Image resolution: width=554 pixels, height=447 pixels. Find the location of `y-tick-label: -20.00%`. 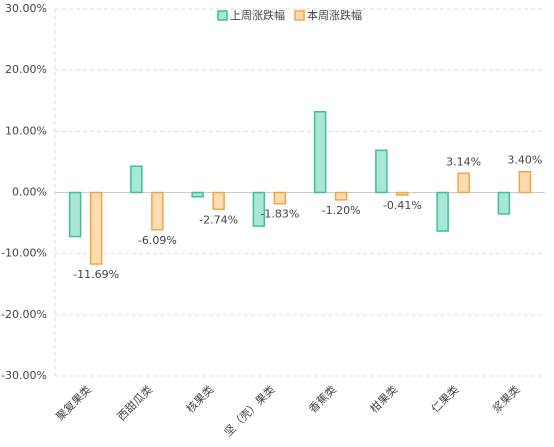

y-tick-label: -20.00% is located at coordinates (24, 314).